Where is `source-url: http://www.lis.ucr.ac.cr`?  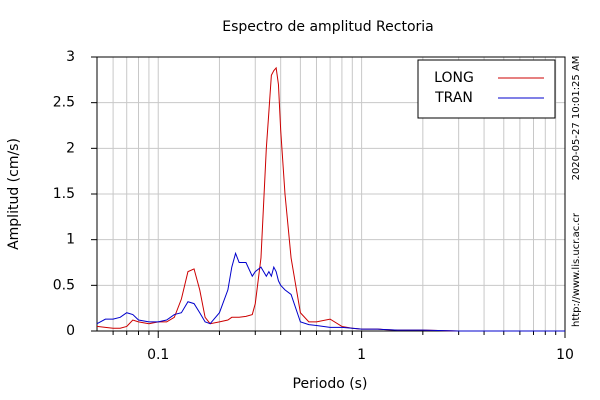 source-url: http://www.lis.ucr.ac.cr is located at coordinates (576, 269).